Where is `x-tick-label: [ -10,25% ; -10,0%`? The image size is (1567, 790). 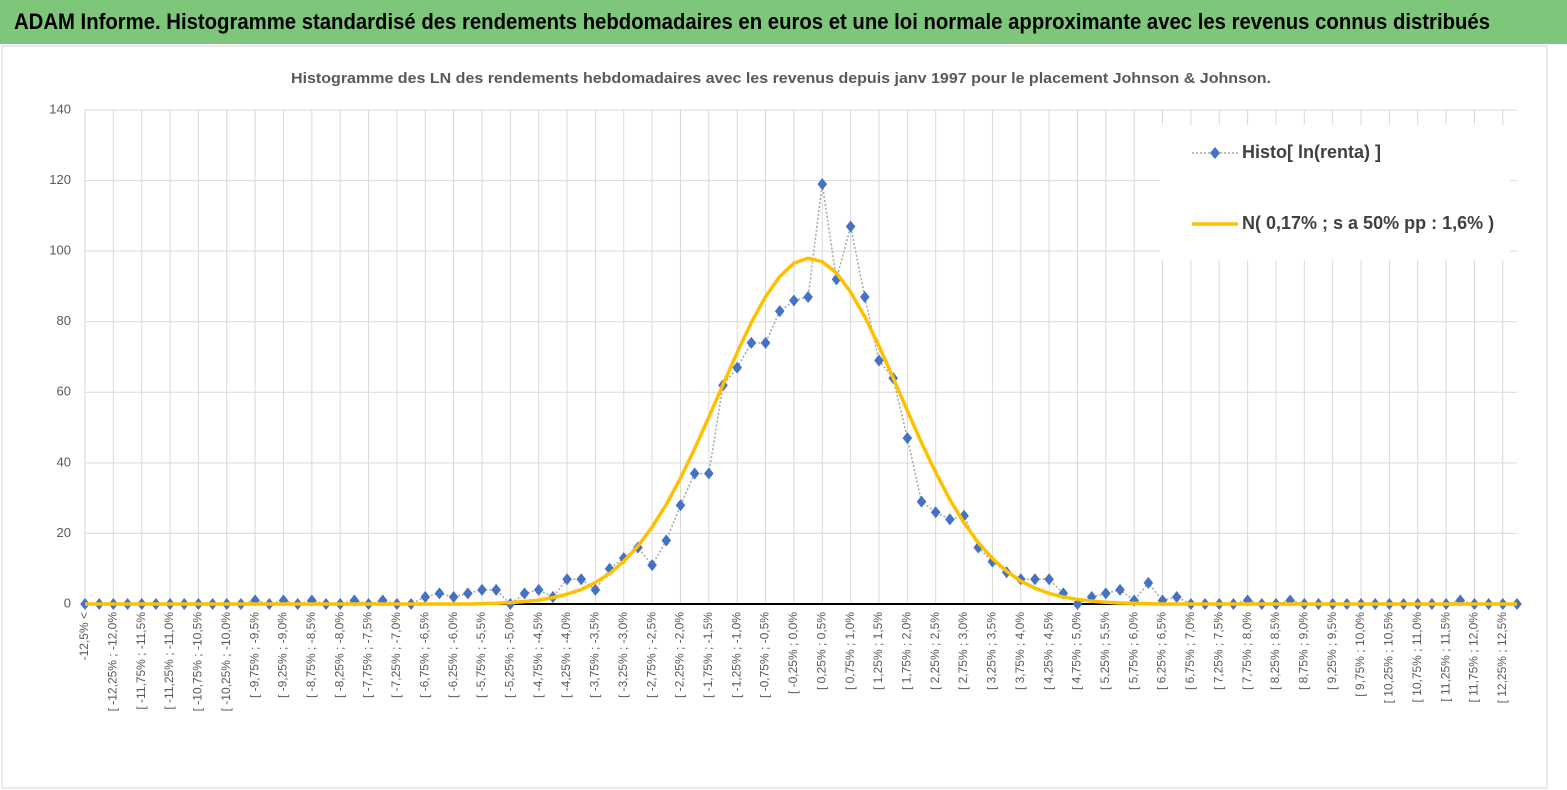 x-tick-label: [ -10,25% ; -10,0% is located at coordinates (226, 662).